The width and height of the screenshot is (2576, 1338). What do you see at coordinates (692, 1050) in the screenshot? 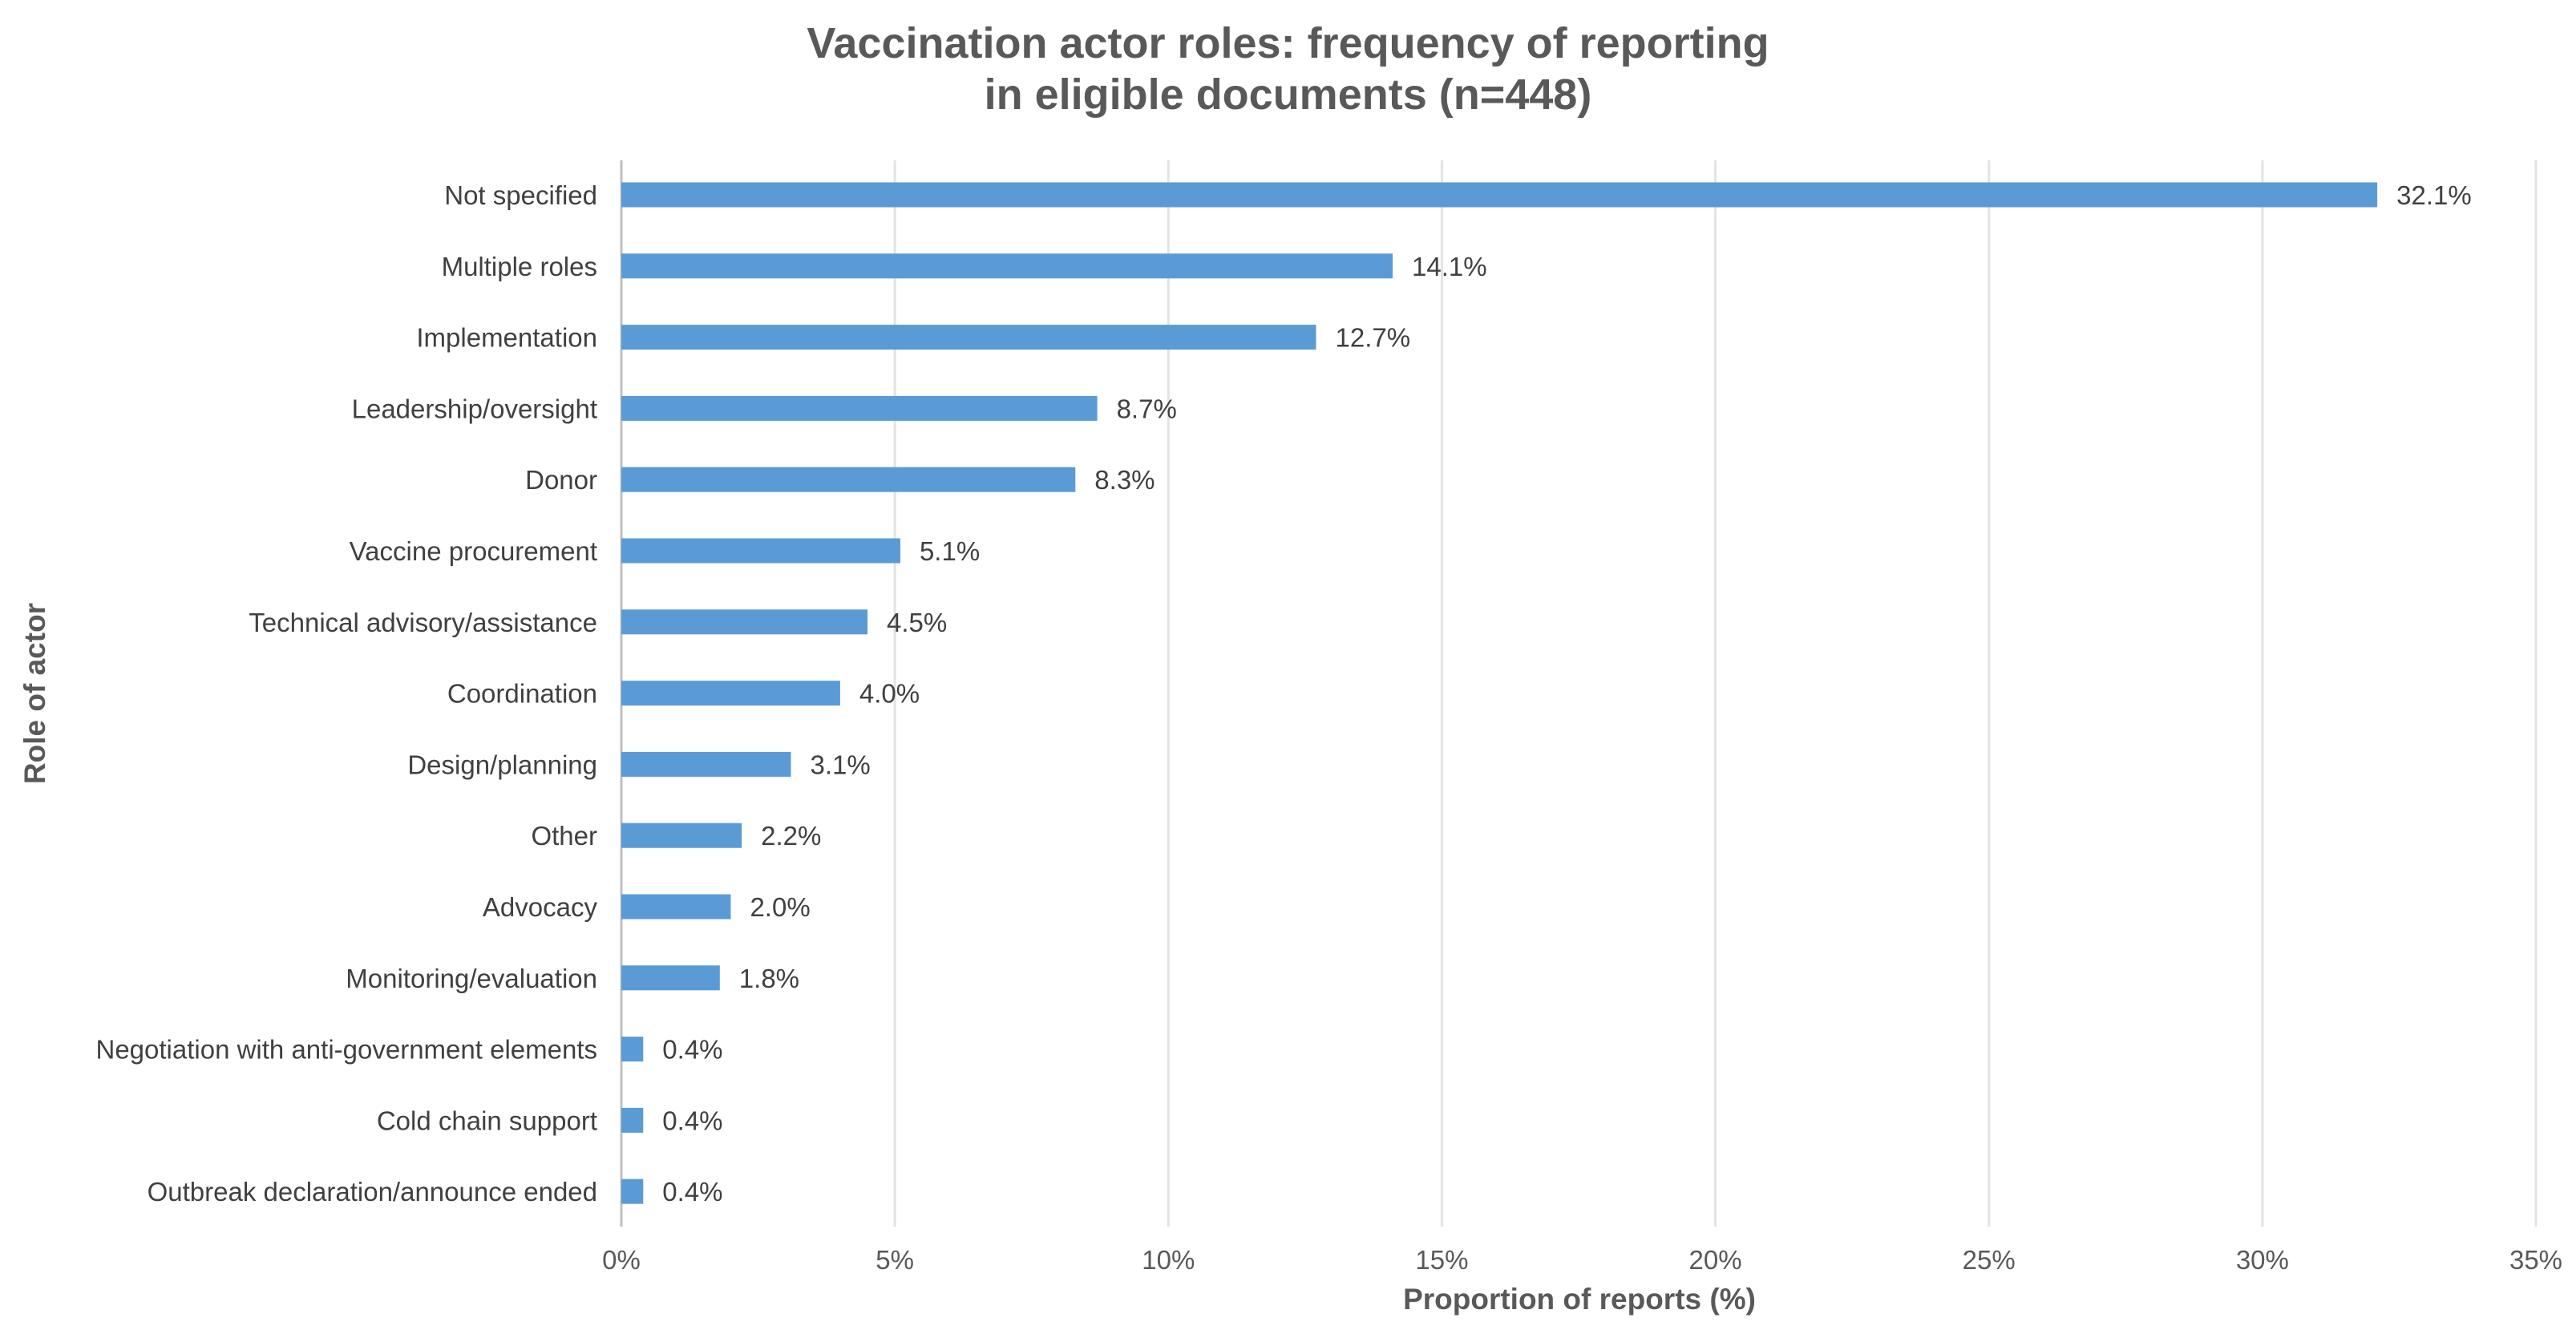
I see `data-label-12: 0.4%` at bounding box center [692, 1050].